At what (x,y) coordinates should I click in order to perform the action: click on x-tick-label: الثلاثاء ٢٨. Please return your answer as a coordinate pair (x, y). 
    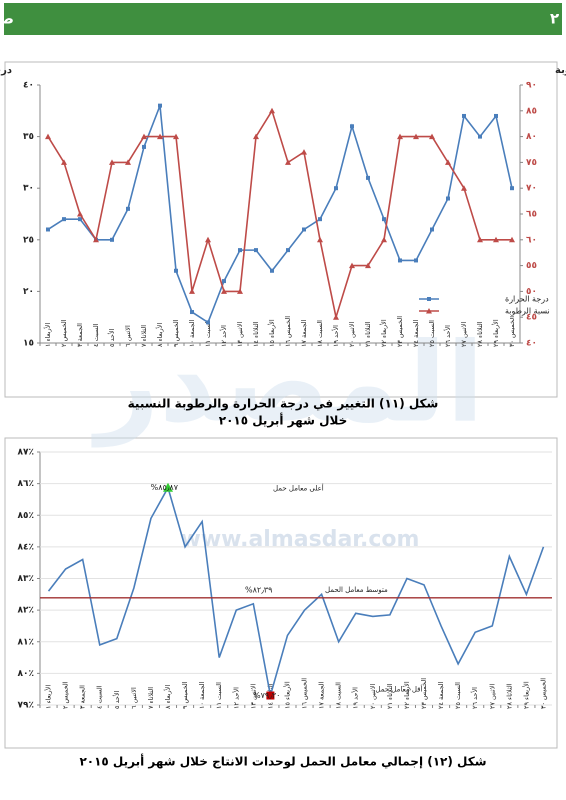
    Looking at the image, I should click on (480, 334).